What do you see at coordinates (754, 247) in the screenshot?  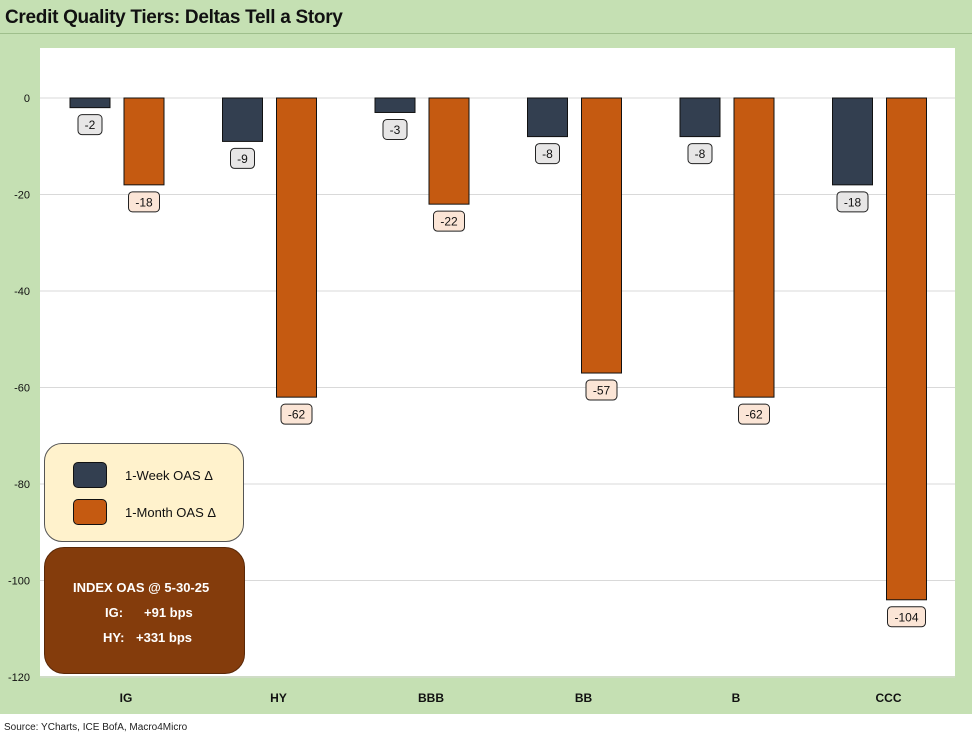 I see `bar-month-b` at bounding box center [754, 247].